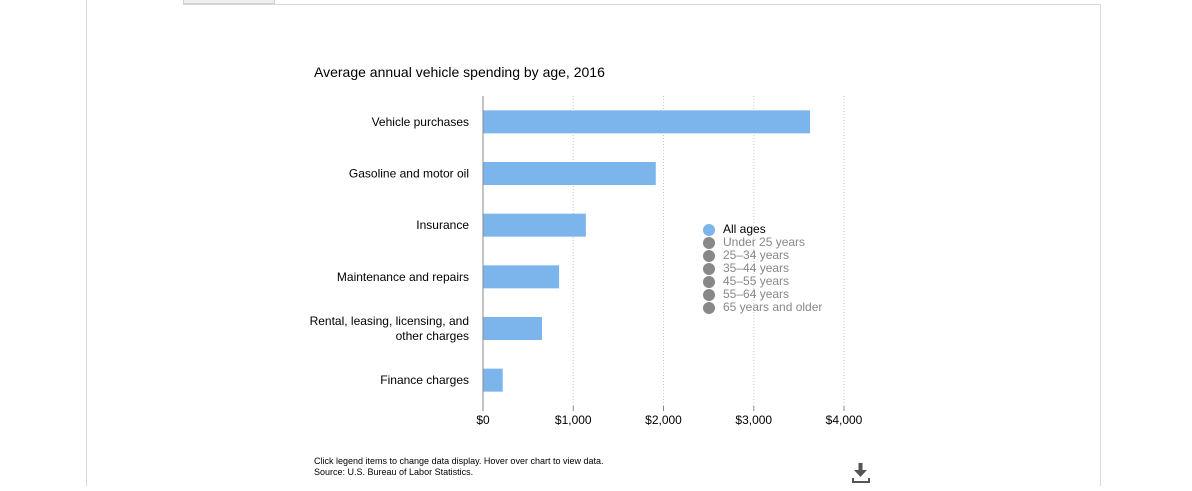 The height and width of the screenshot is (491, 1192). What do you see at coordinates (389, 321) in the screenshot?
I see `category-label: Rental, leasing, licensing, and` at bounding box center [389, 321].